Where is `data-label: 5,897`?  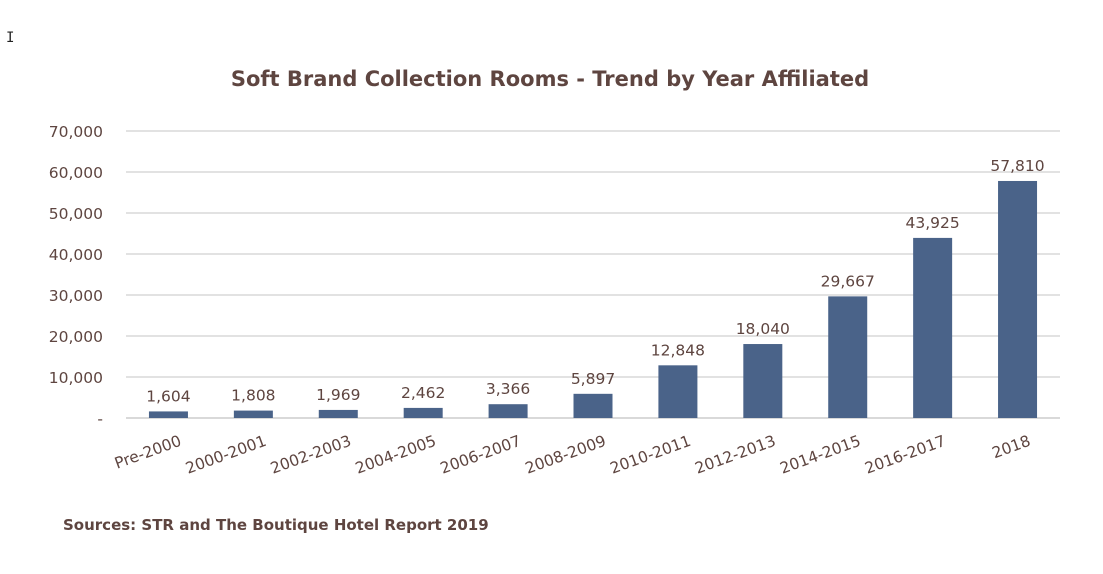 data-label: 5,897 is located at coordinates (593, 379).